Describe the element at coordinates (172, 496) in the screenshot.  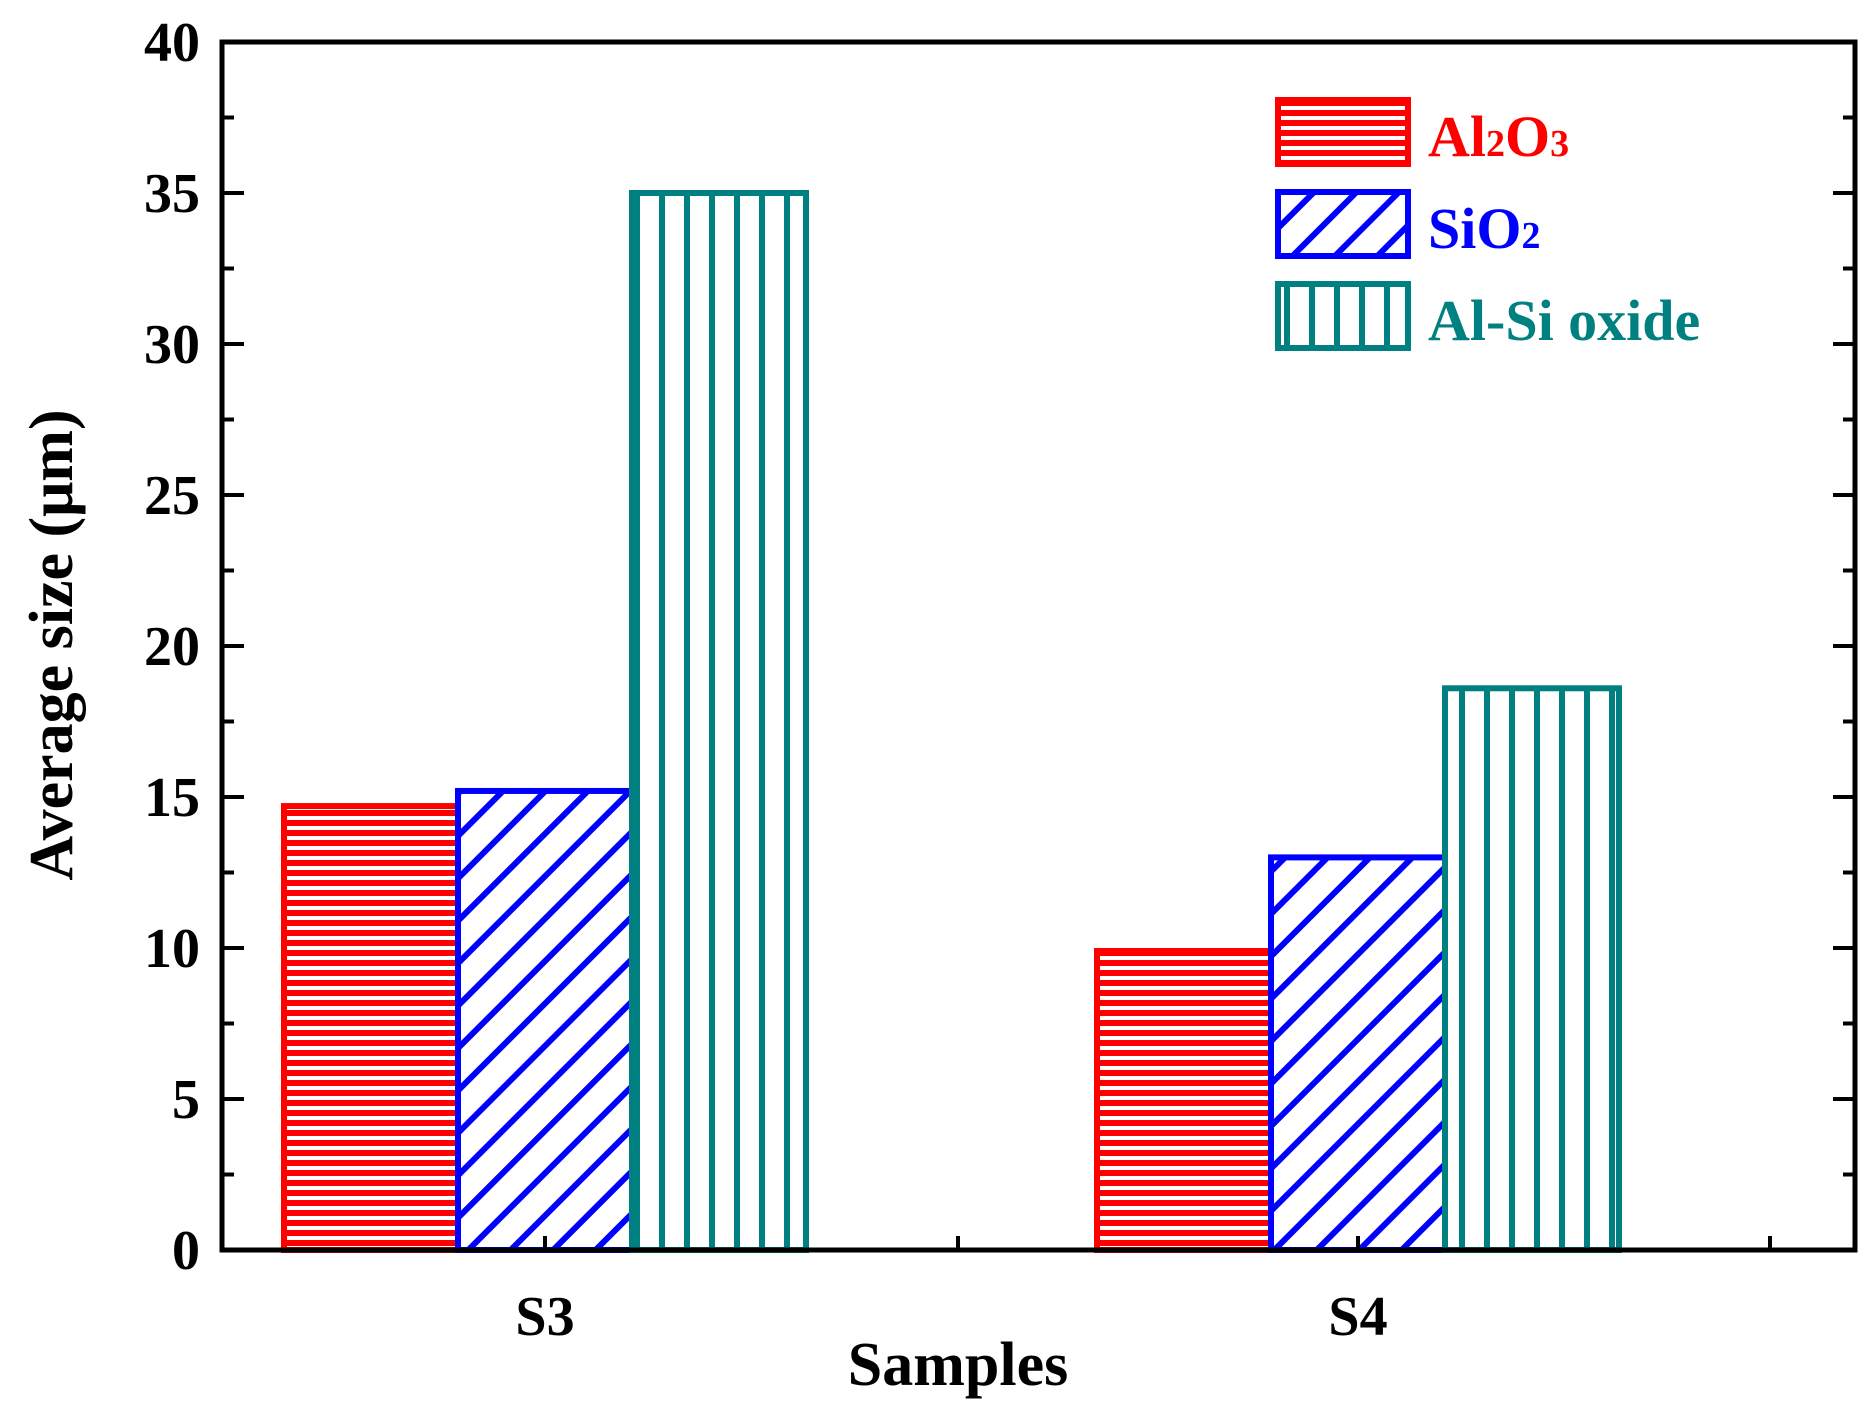
I see `y-tick-label: 25` at that location.